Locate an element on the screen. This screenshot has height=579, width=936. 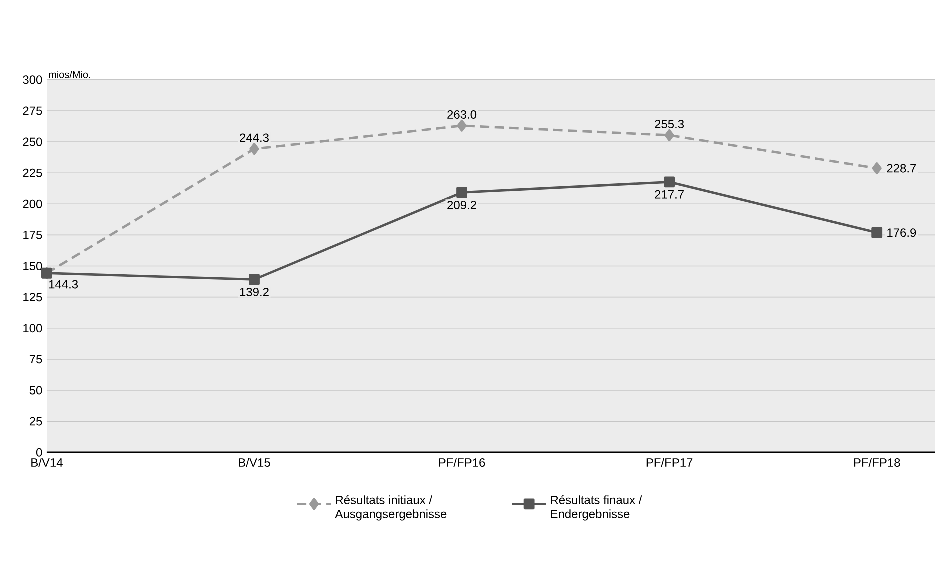
legend-label: Résultats finaux / Endergebnisse is located at coordinates (596, 509).